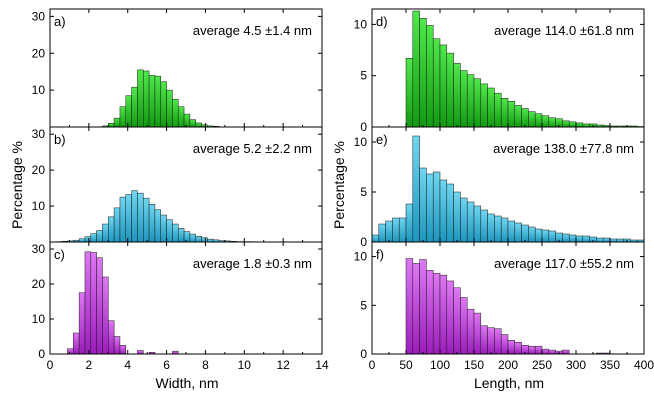  What do you see at coordinates (39, 249) in the screenshot?
I see `y-tick-label: 30` at bounding box center [39, 249].